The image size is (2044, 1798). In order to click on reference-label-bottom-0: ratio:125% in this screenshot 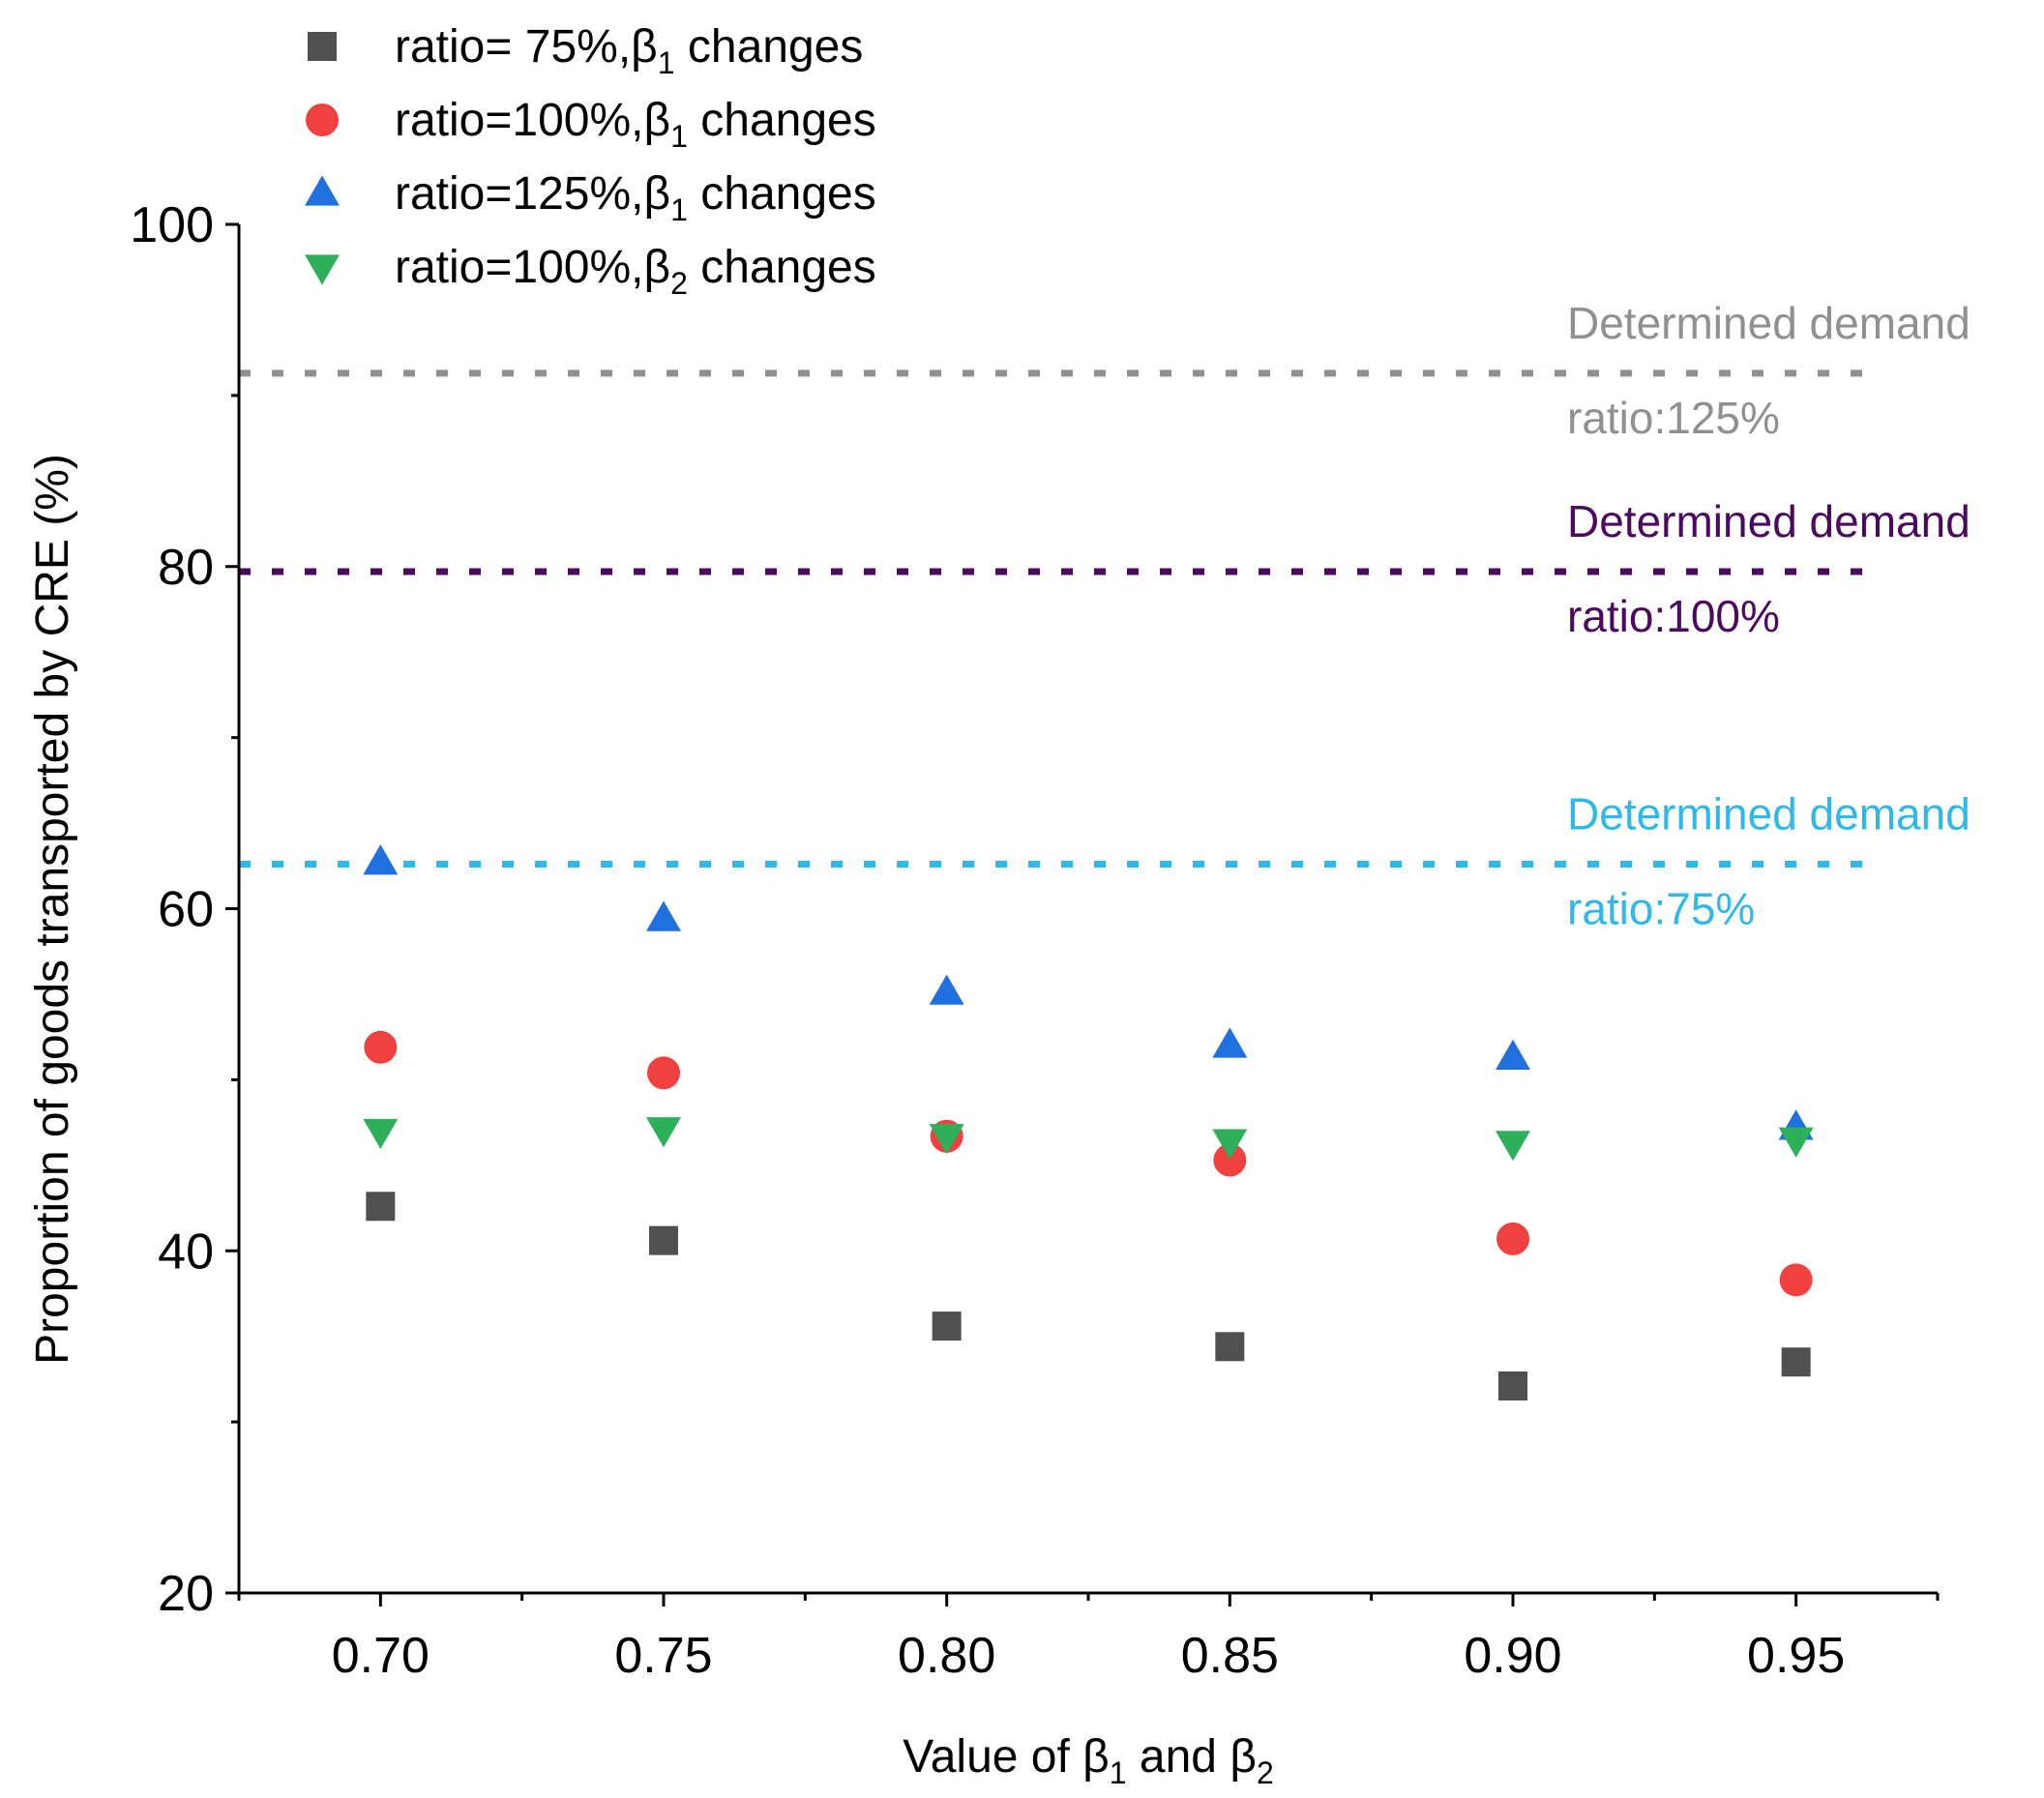, I will do `click(1673, 418)`.